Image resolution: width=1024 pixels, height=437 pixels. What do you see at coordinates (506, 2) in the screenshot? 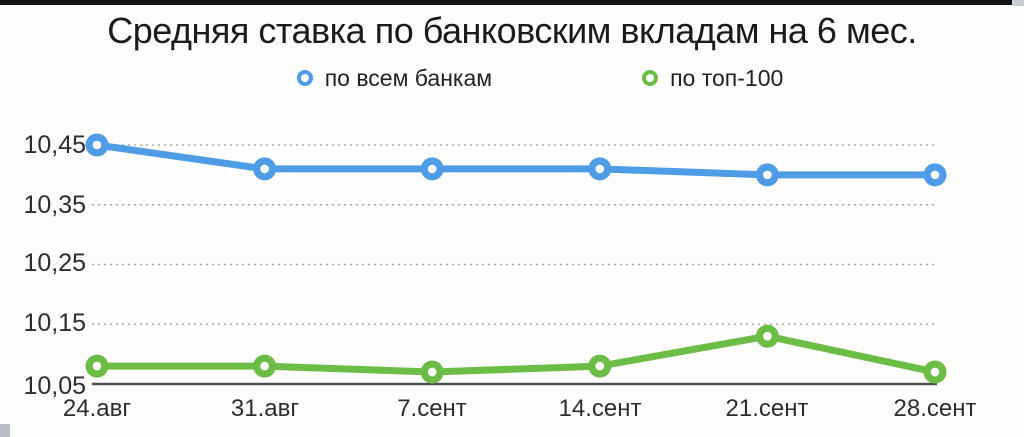
I see `top-border-bar` at bounding box center [506, 2].